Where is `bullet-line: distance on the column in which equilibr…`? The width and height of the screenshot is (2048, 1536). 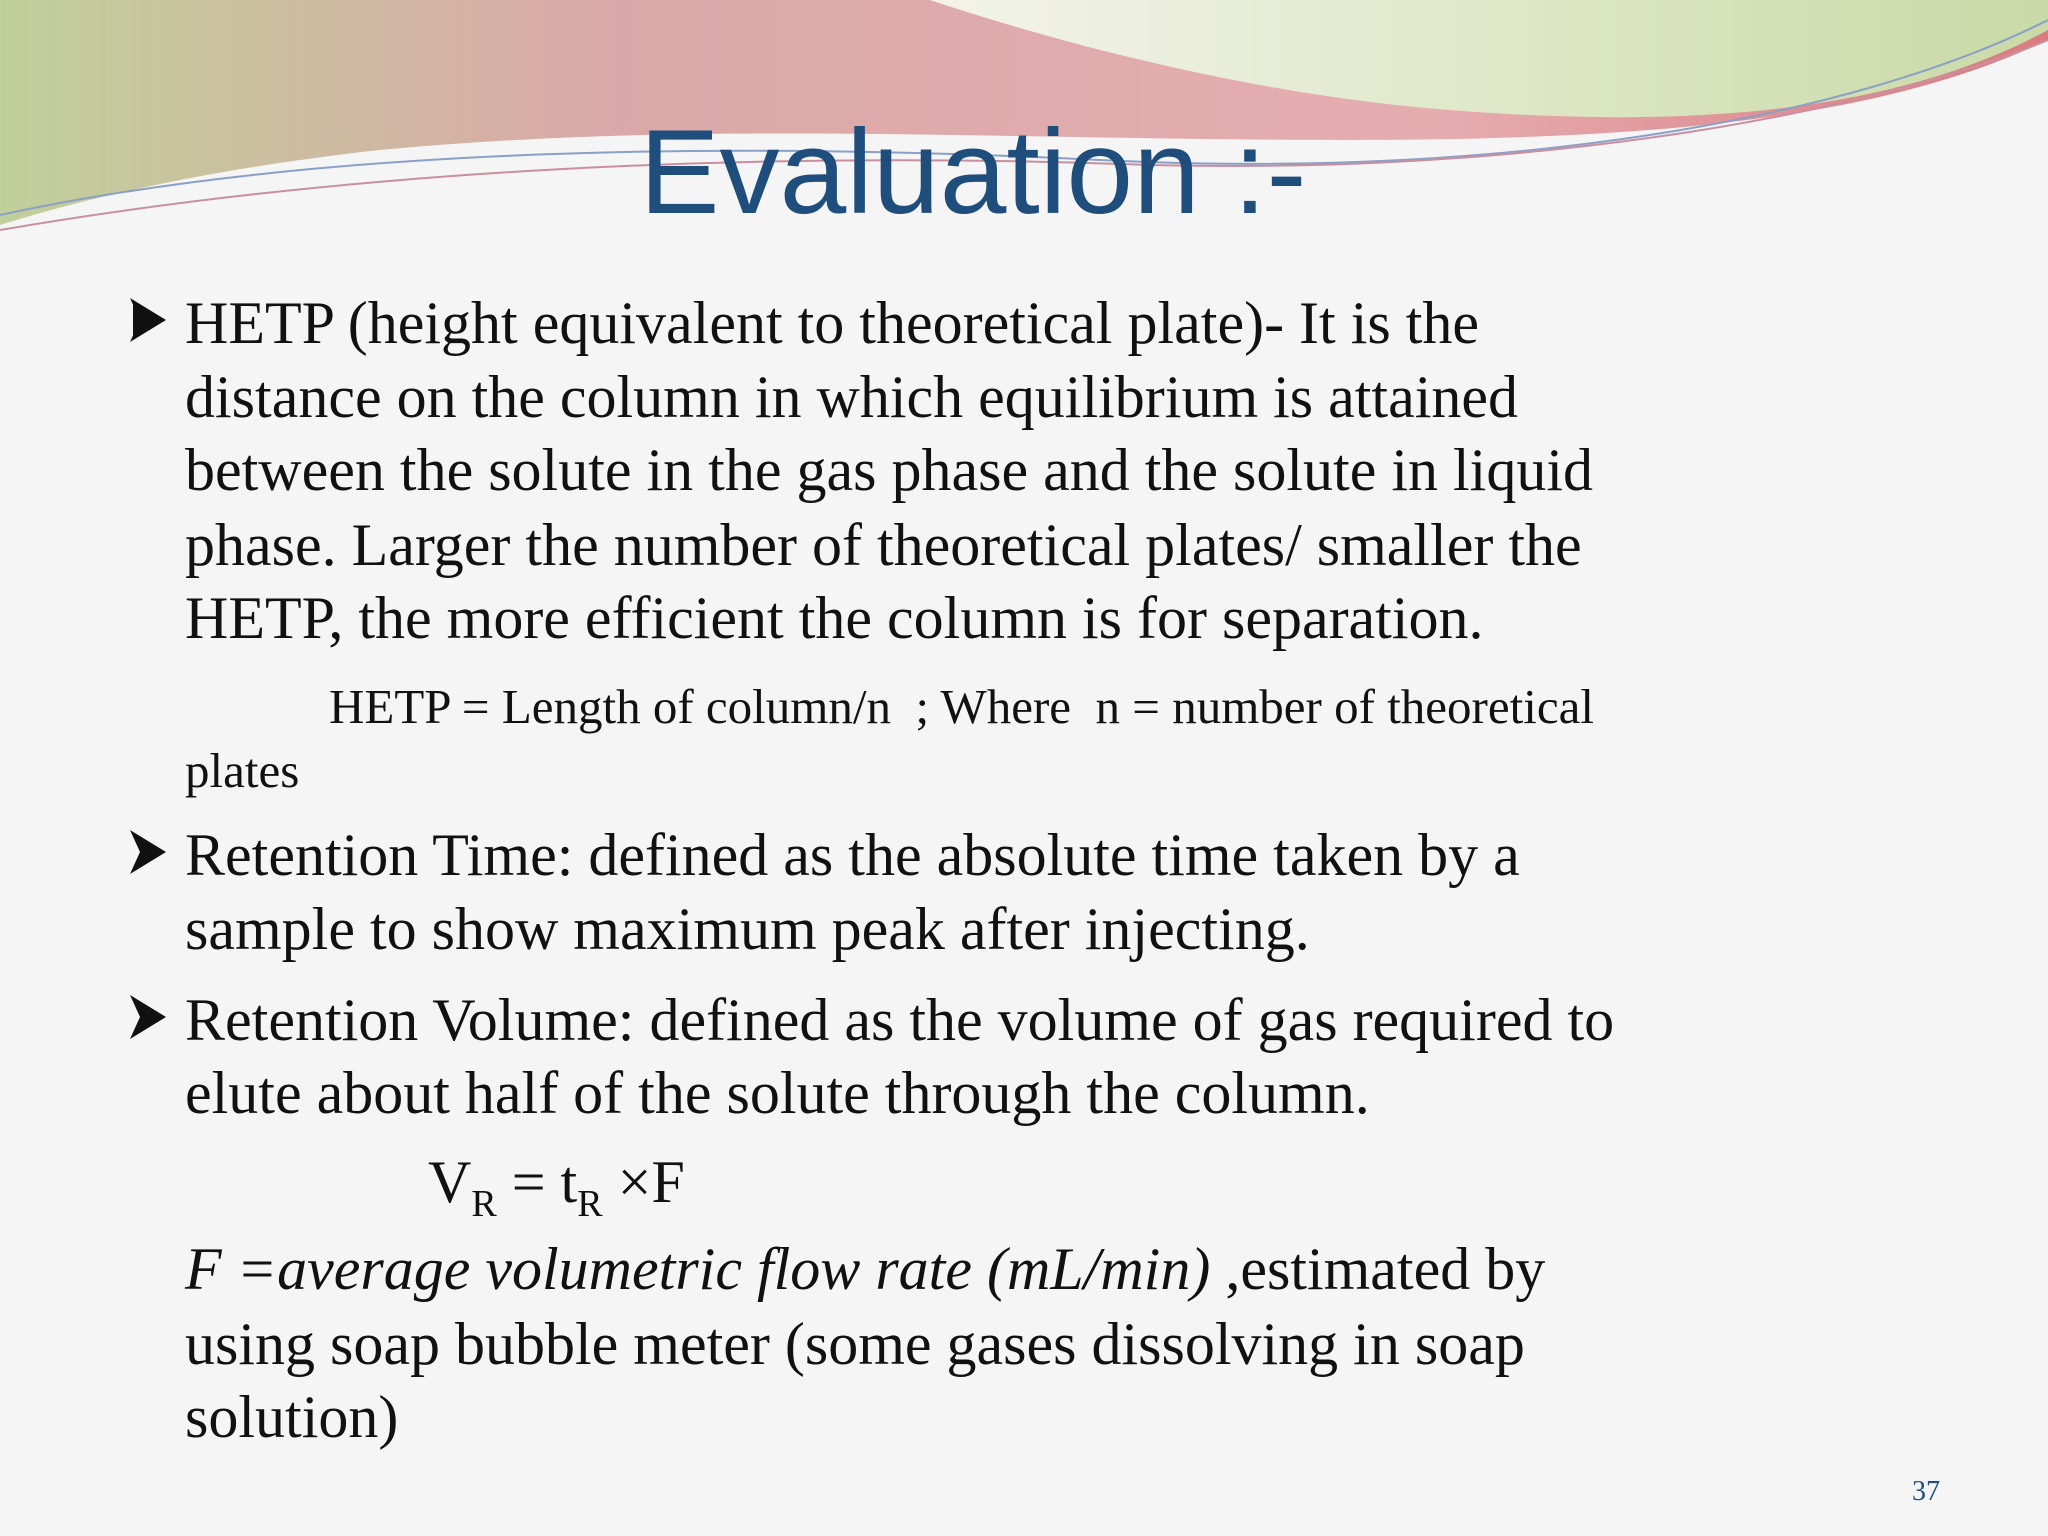 bullet-line: distance on the column in which equilibr… is located at coordinates (852, 397).